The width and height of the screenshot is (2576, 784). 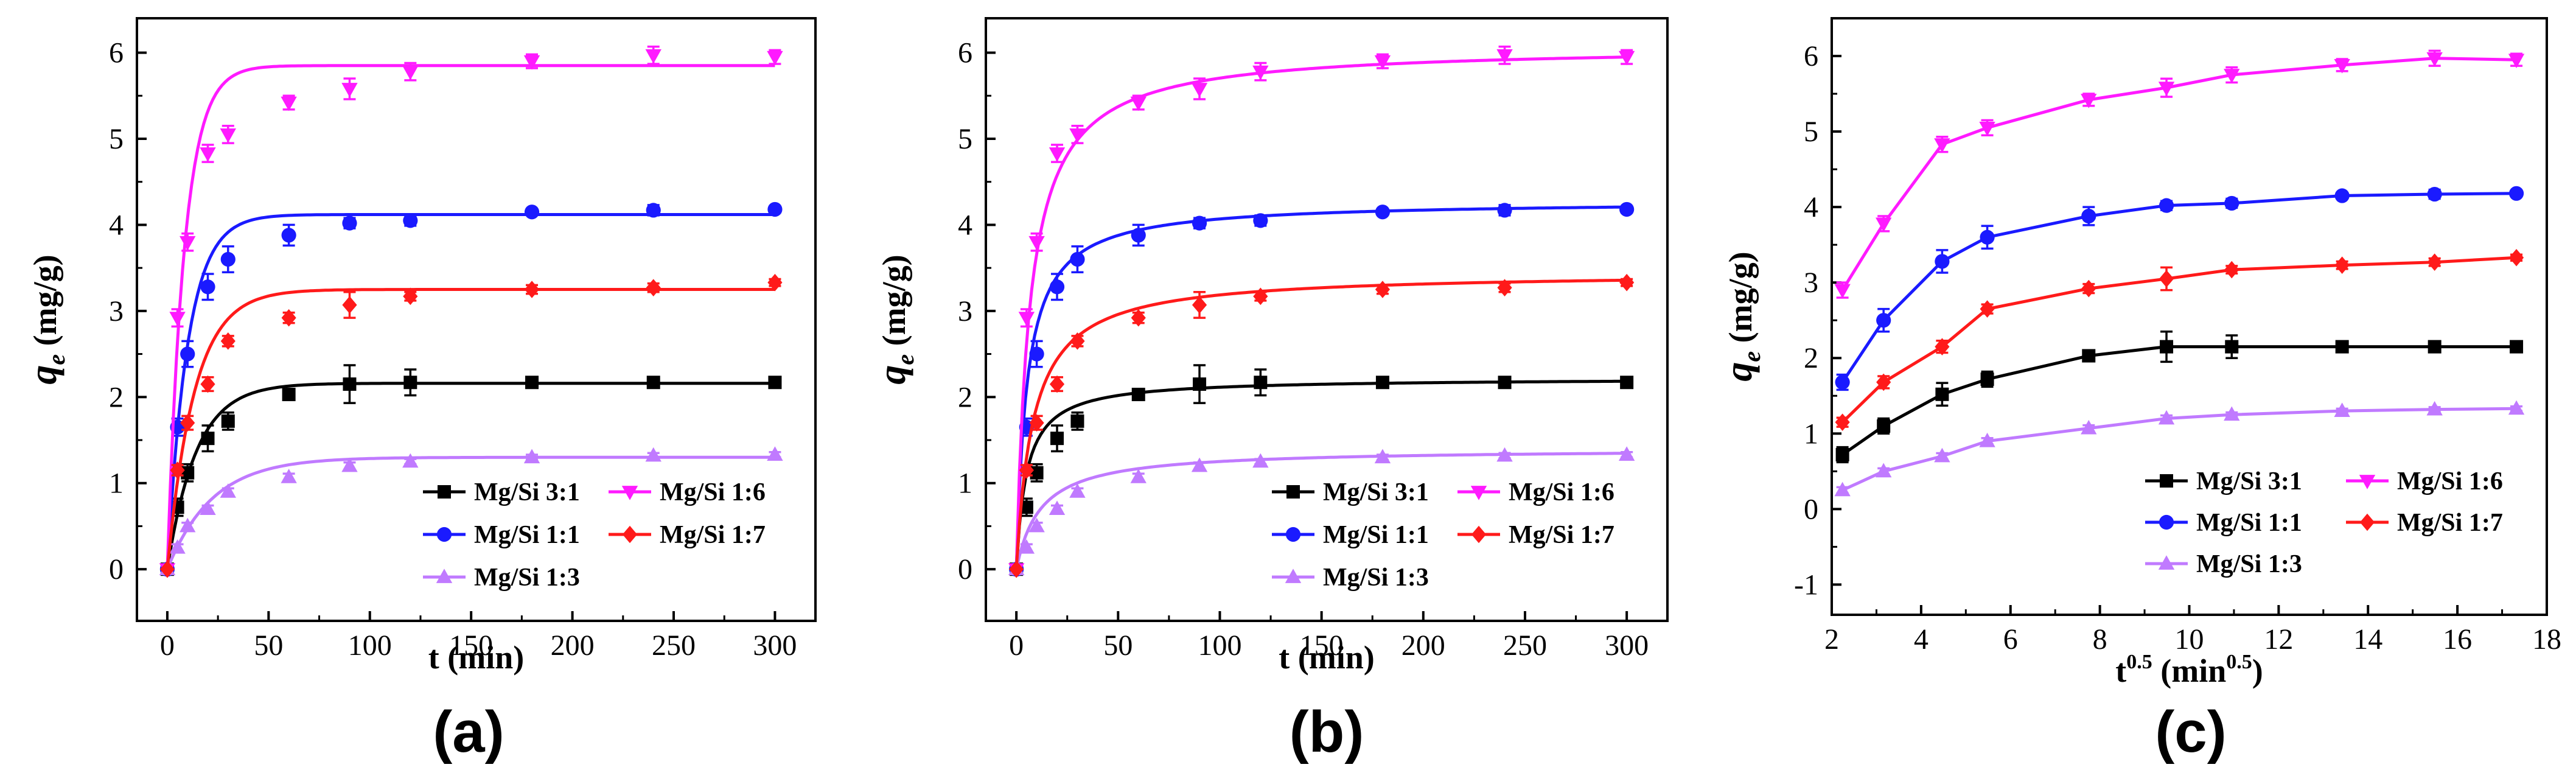 What do you see at coordinates (527, 535) in the screenshot?
I see `legend-label: Mg/Si 1:1` at bounding box center [527, 535].